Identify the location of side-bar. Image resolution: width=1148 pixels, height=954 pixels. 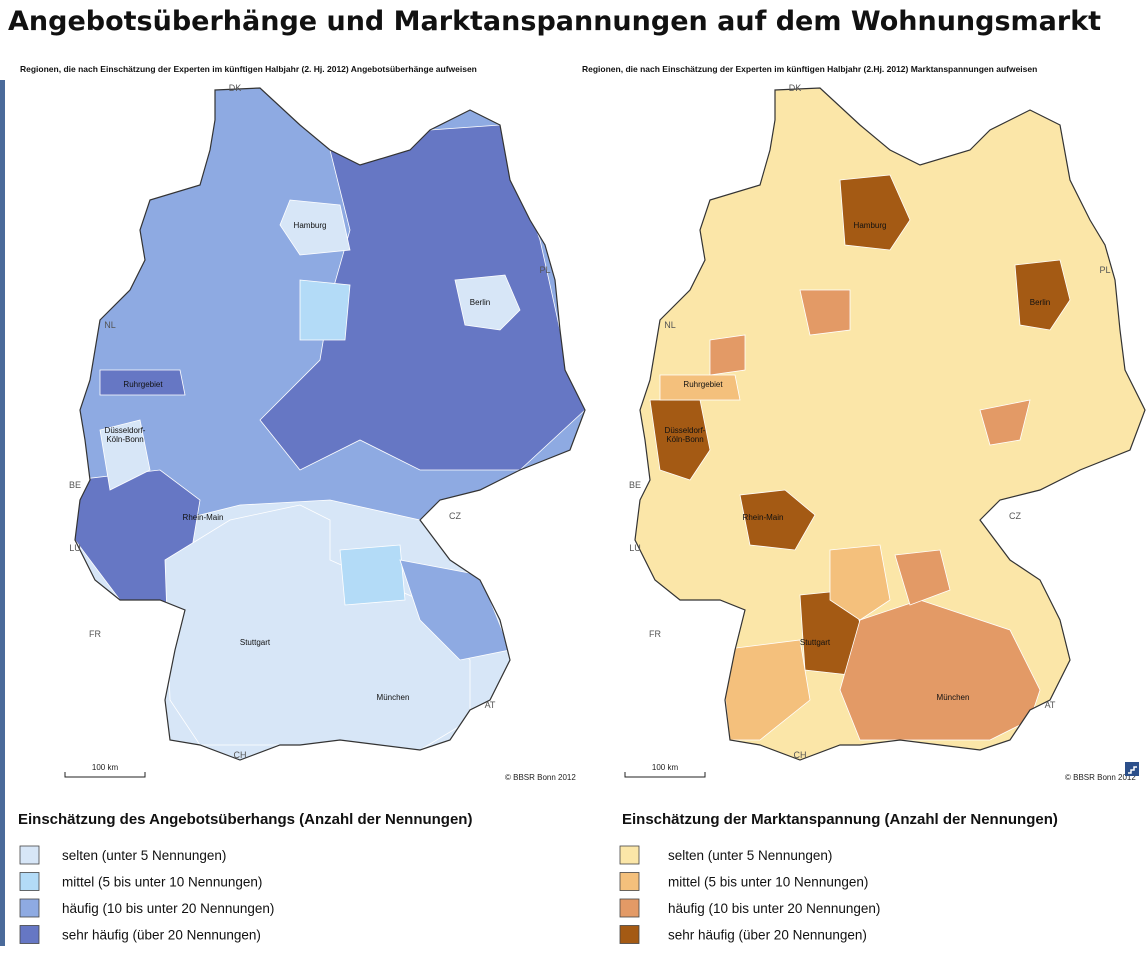
(2, 513).